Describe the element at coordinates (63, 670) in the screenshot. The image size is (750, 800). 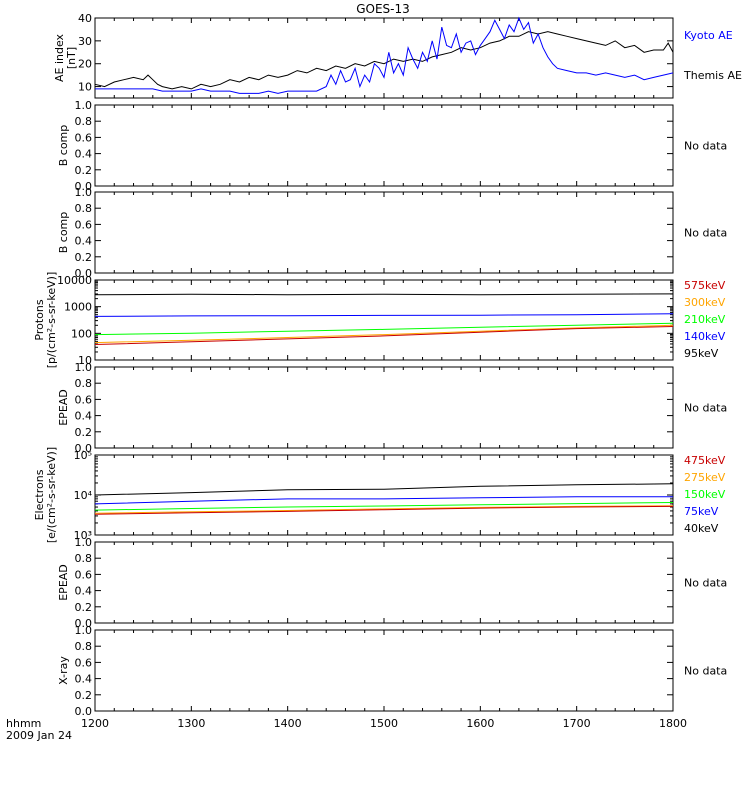
I see `y-axis-label: X-ray` at that location.